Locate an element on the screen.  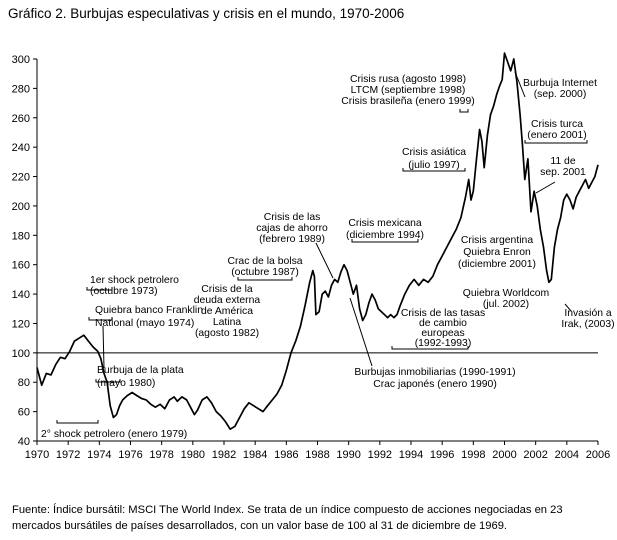
annotation-label: Crisis brasileña (enero 1999) is located at coordinates (407, 101).